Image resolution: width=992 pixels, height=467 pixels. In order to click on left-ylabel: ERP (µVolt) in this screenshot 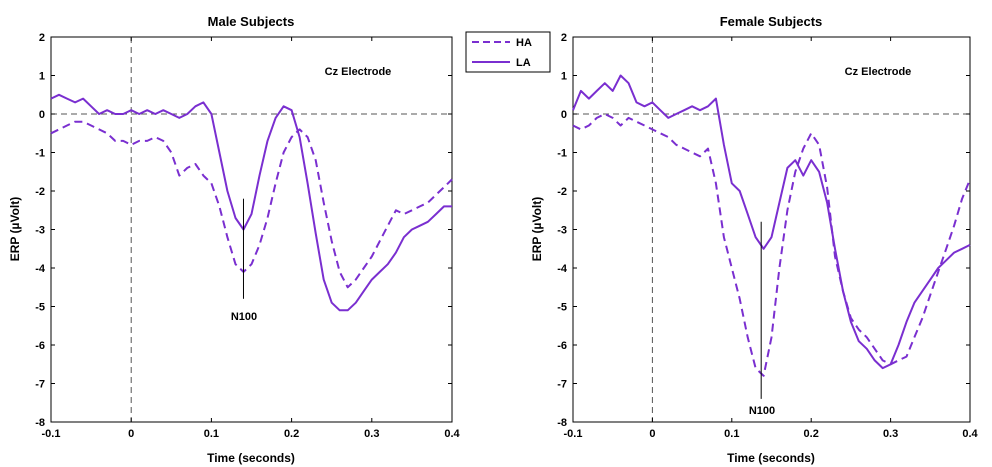, I will do `click(15, 229)`.